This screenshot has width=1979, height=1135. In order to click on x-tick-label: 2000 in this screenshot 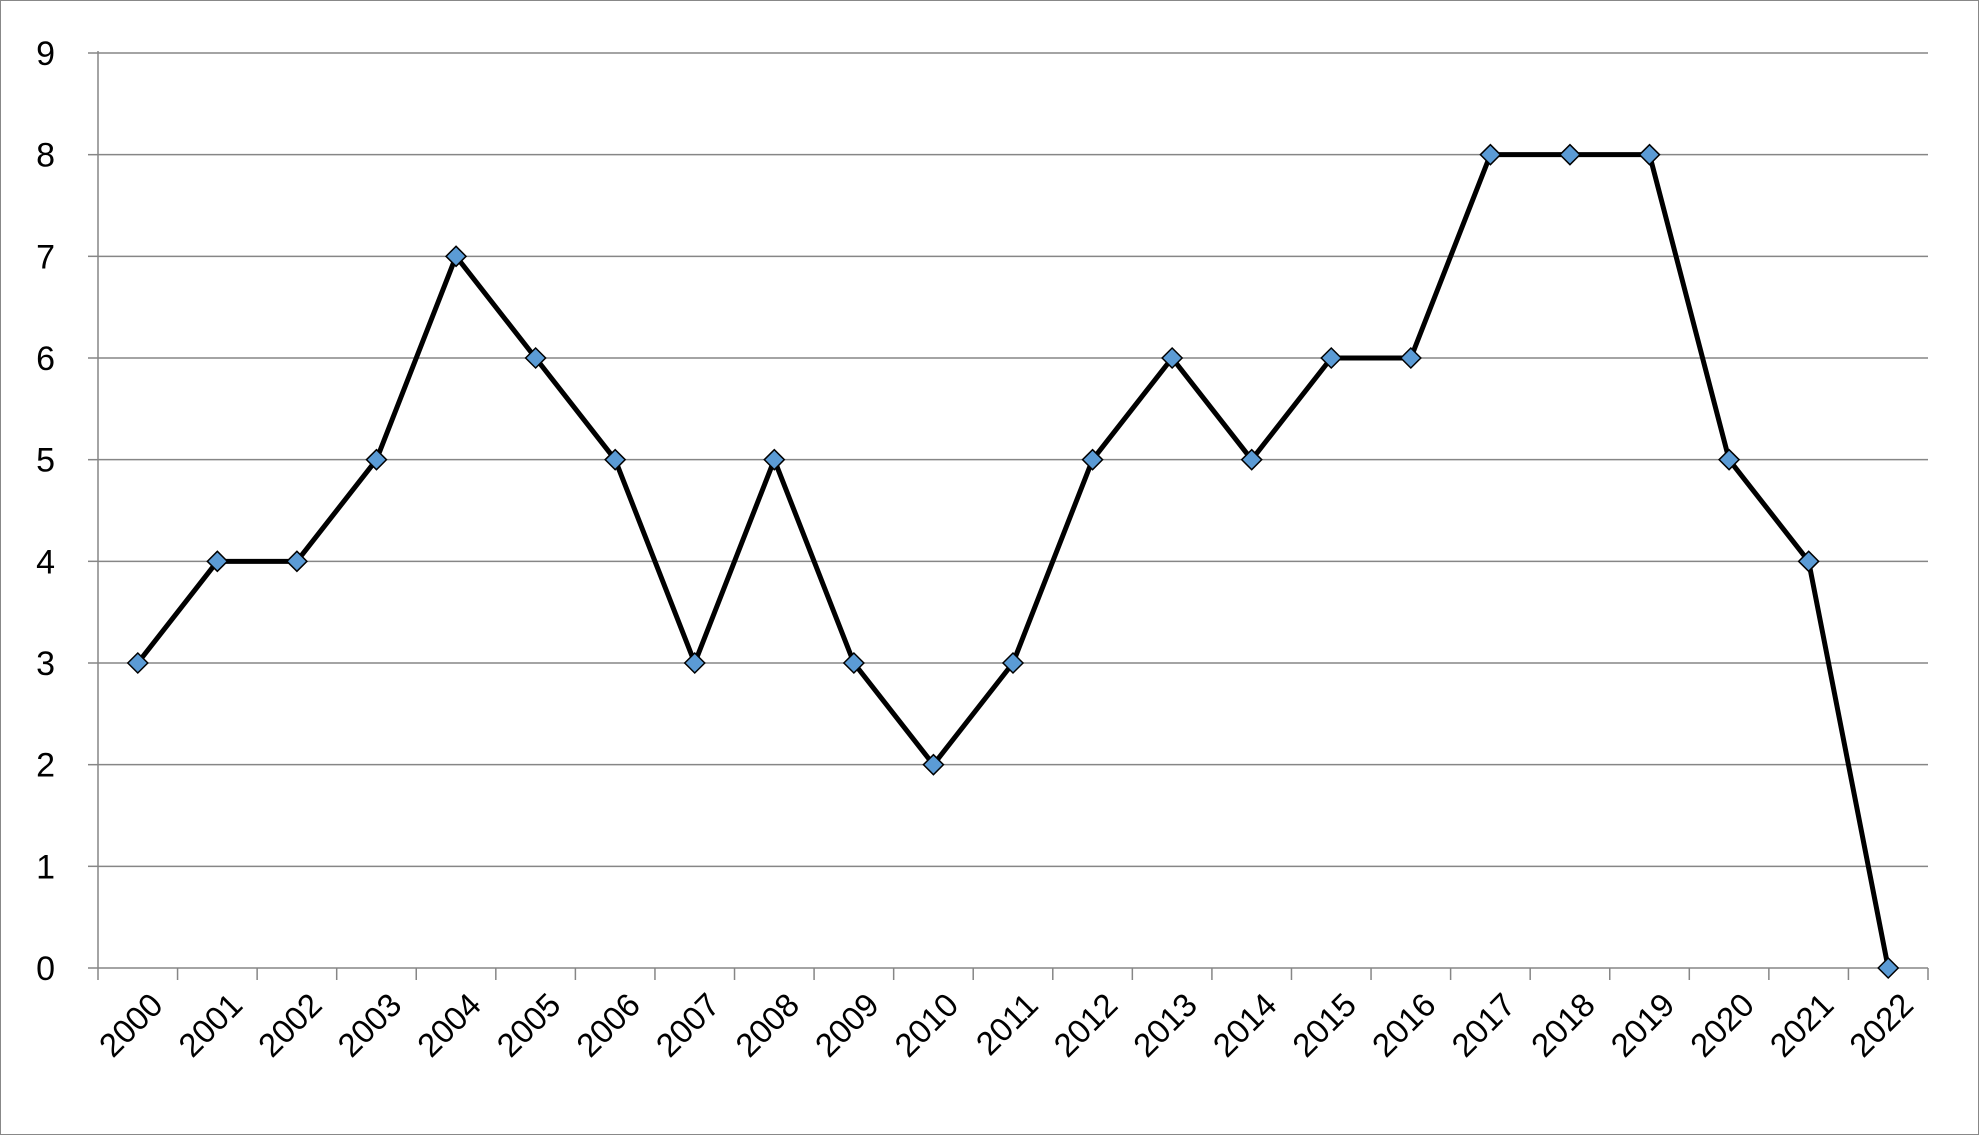, I will do `click(131, 1025)`.